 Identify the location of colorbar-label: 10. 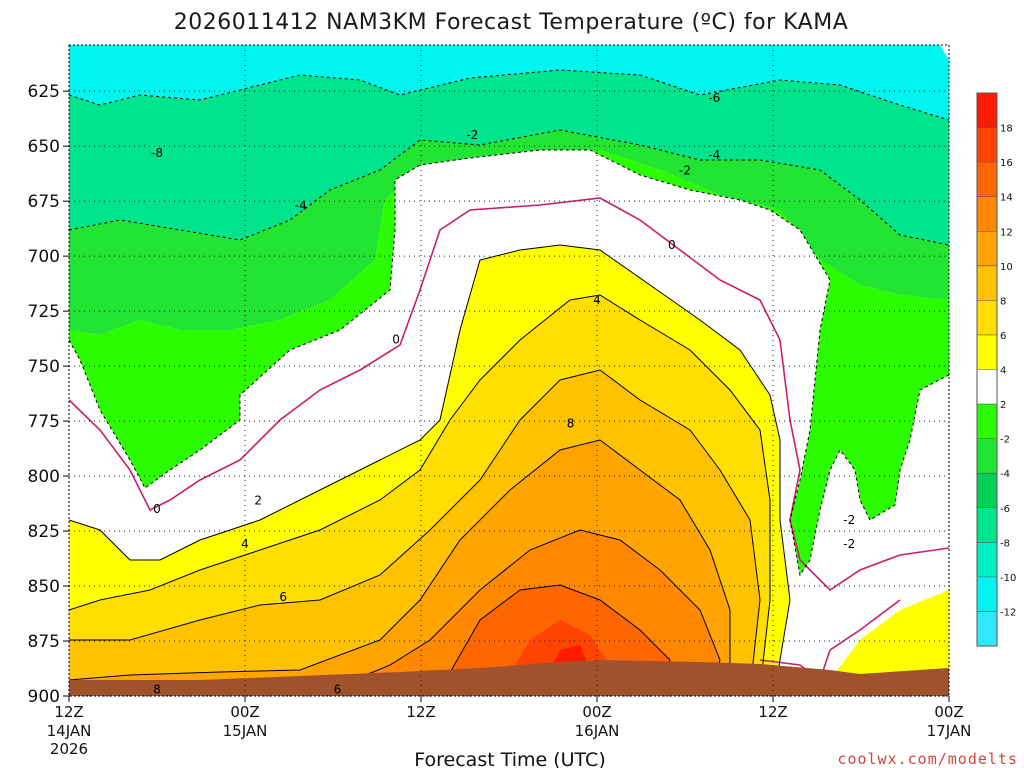
(1006, 267).